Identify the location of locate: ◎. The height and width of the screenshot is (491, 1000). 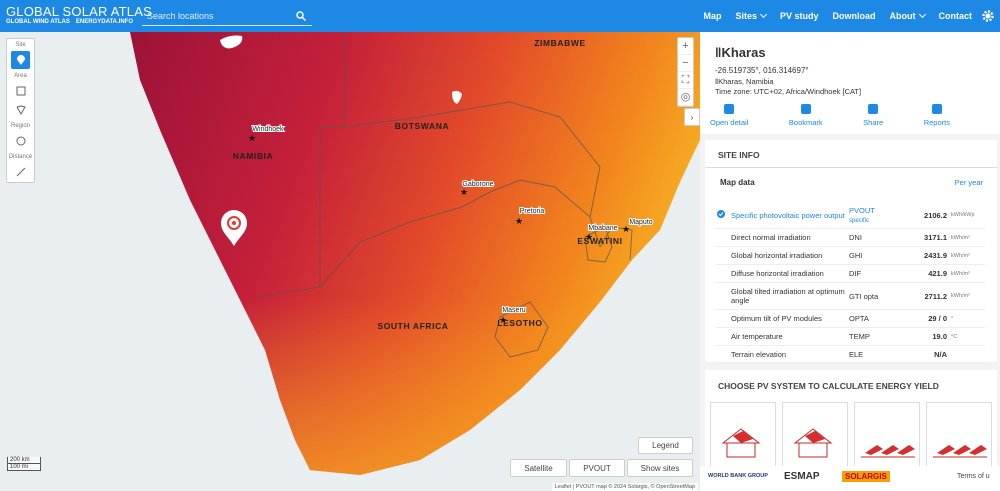
(685, 97).